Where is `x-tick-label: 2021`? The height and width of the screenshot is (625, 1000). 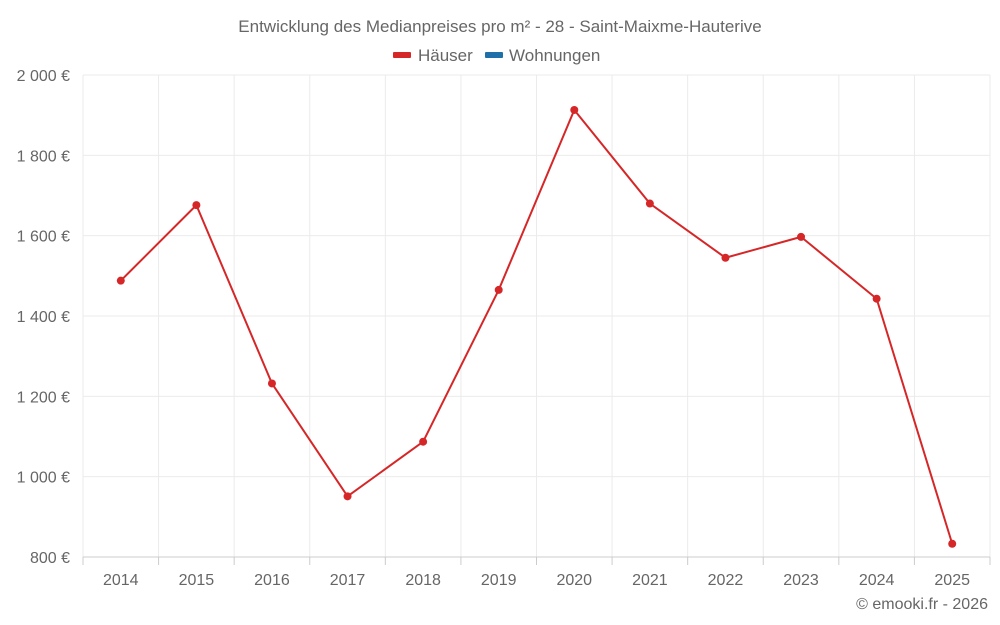 x-tick-label: 2021 is located at coordinates (650, 580).